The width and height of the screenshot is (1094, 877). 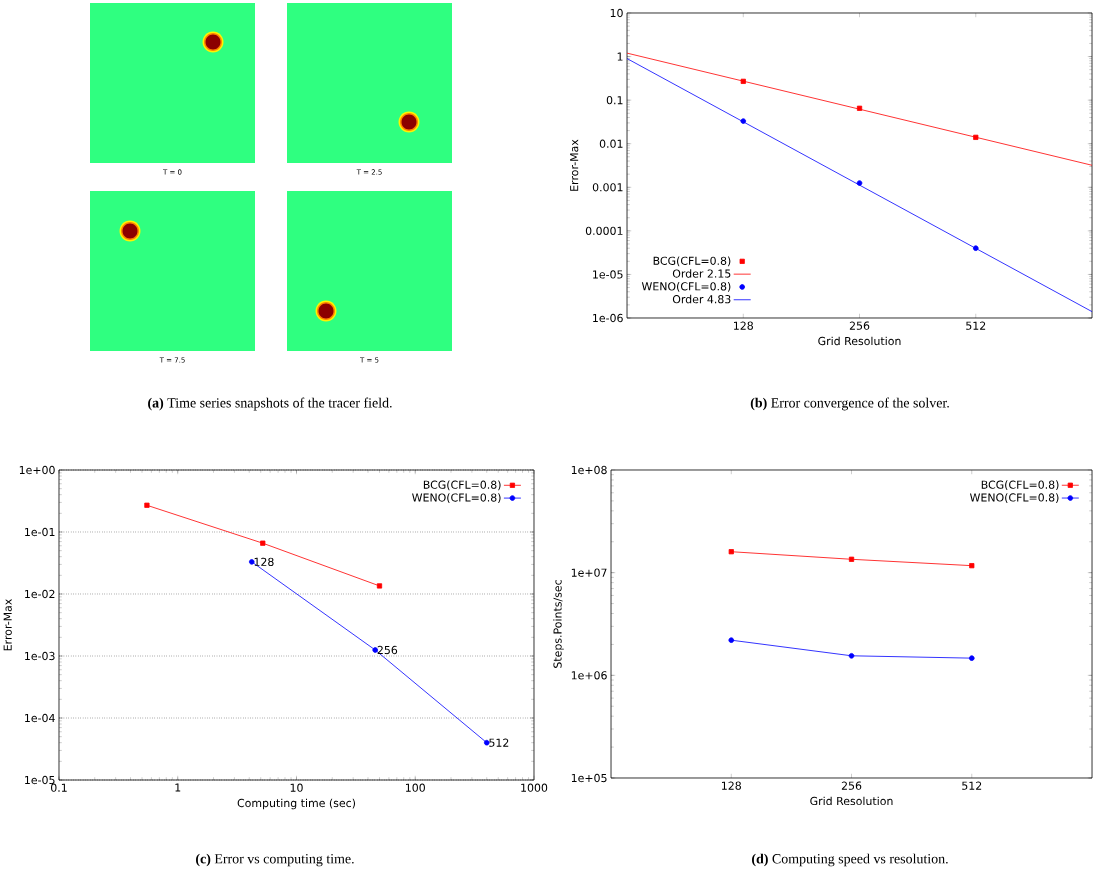 I want to click on x-tick-label: 0.1, so click(x=59, y=787).